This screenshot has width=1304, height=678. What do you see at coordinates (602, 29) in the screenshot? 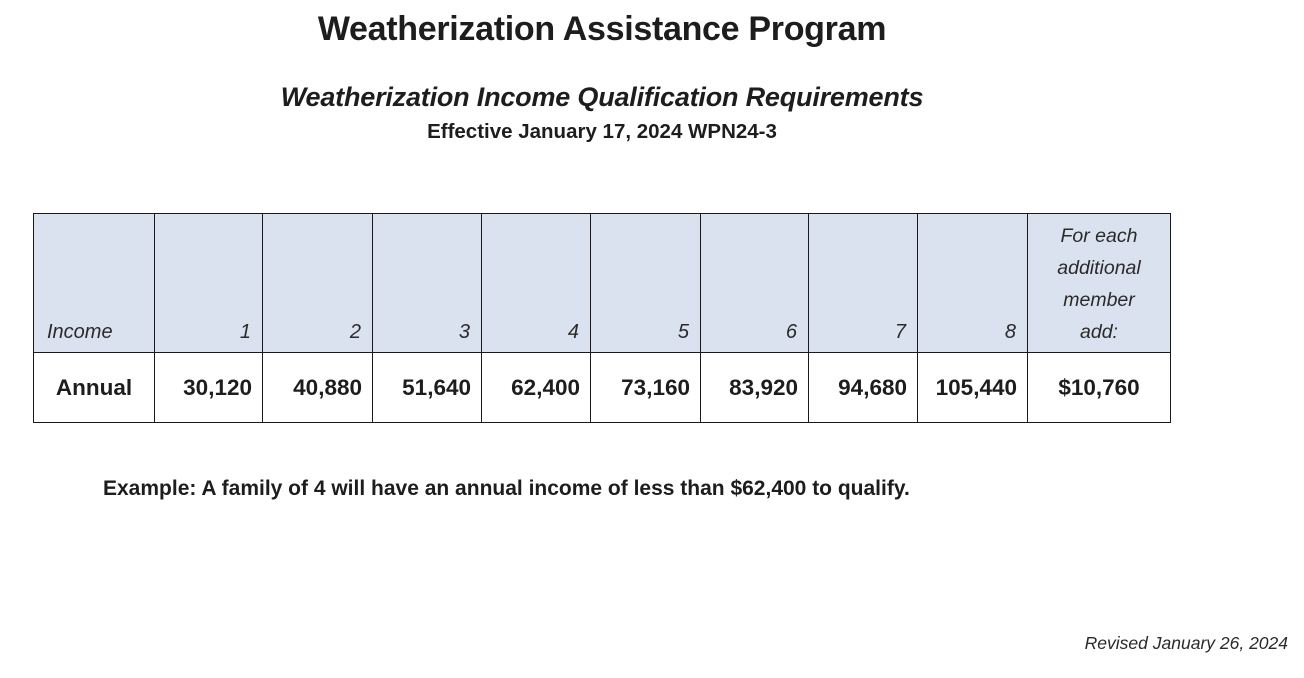
I see `page-title: Weatherization Assistance Program` at bounding box center [602, 29].